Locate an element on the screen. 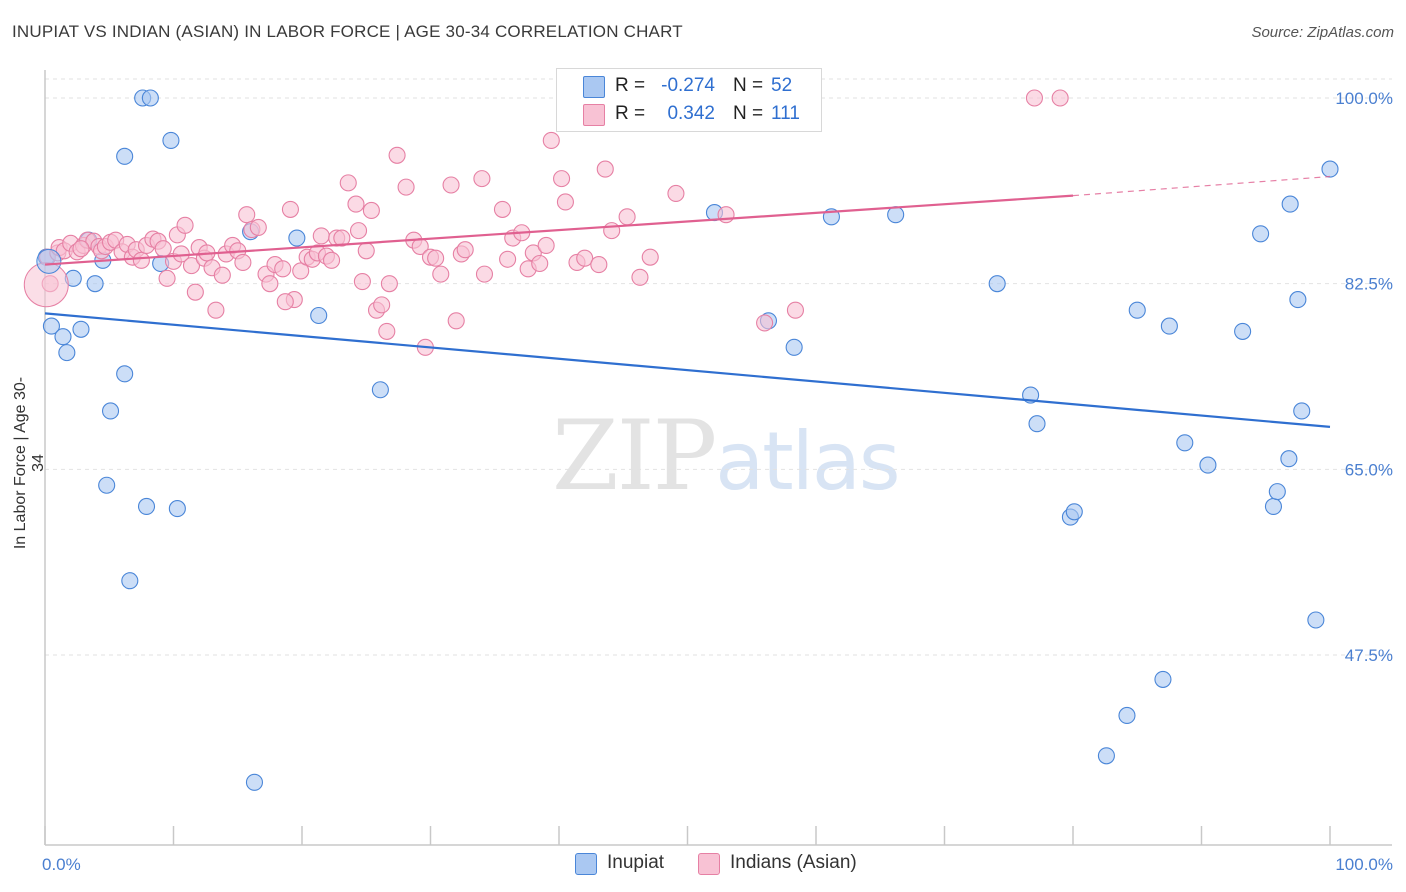 Image resolution: width=1406 pixels, height=892 pixels. x-tick-label-min: 0.0% is located at coordinates (61, 864).